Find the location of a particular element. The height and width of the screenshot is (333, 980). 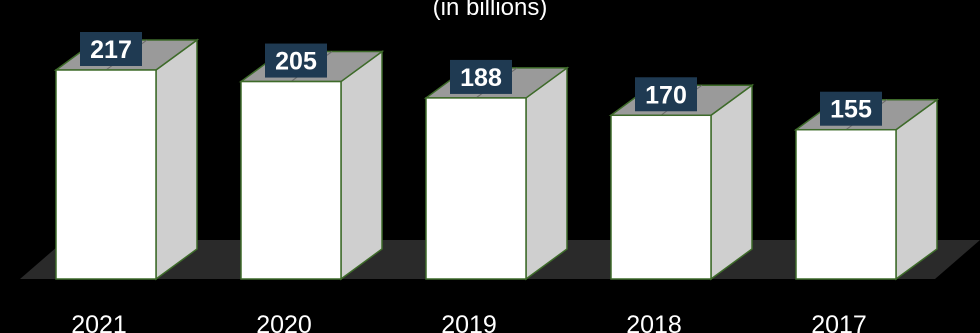

bar-side-2021 is located at coordinates (176, 159).